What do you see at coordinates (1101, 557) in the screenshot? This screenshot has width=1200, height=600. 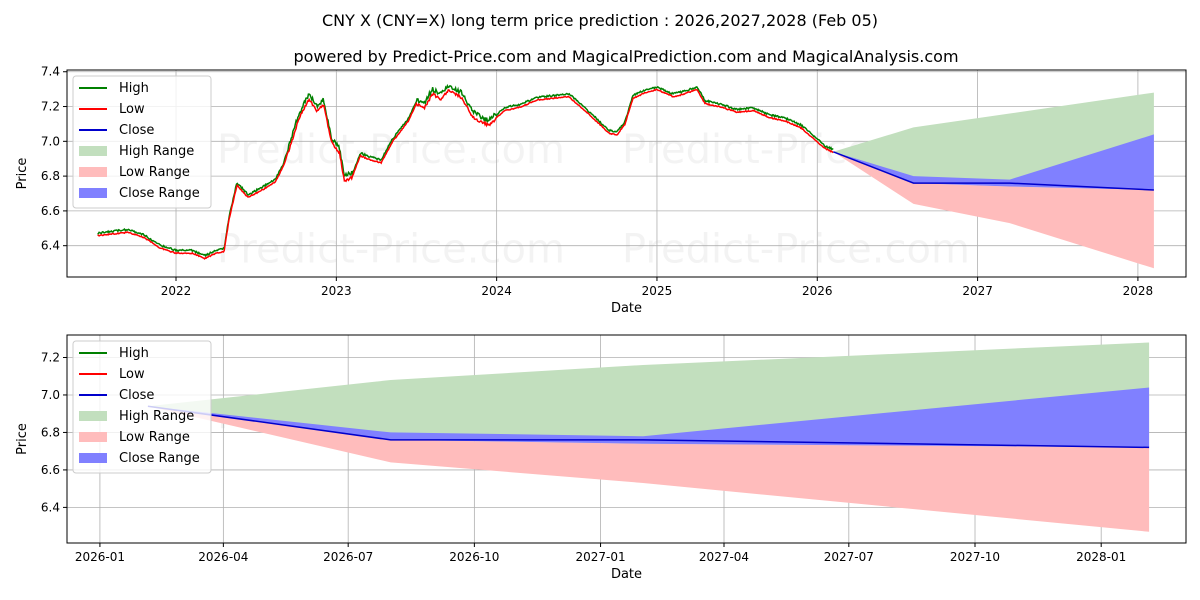 I see `x-tick-label: 2028-01` at bounding box center [1101, 557].